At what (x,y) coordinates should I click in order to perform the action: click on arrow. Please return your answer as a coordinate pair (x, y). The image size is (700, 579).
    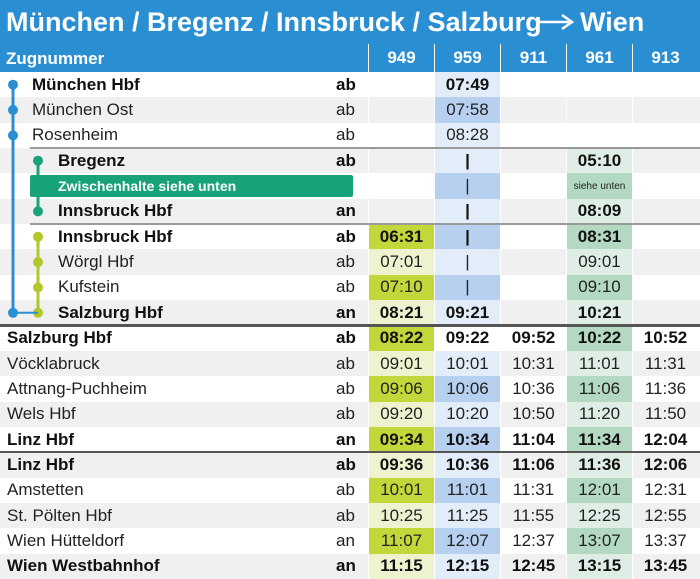
    Looking at the image, I should click on (556, 22).